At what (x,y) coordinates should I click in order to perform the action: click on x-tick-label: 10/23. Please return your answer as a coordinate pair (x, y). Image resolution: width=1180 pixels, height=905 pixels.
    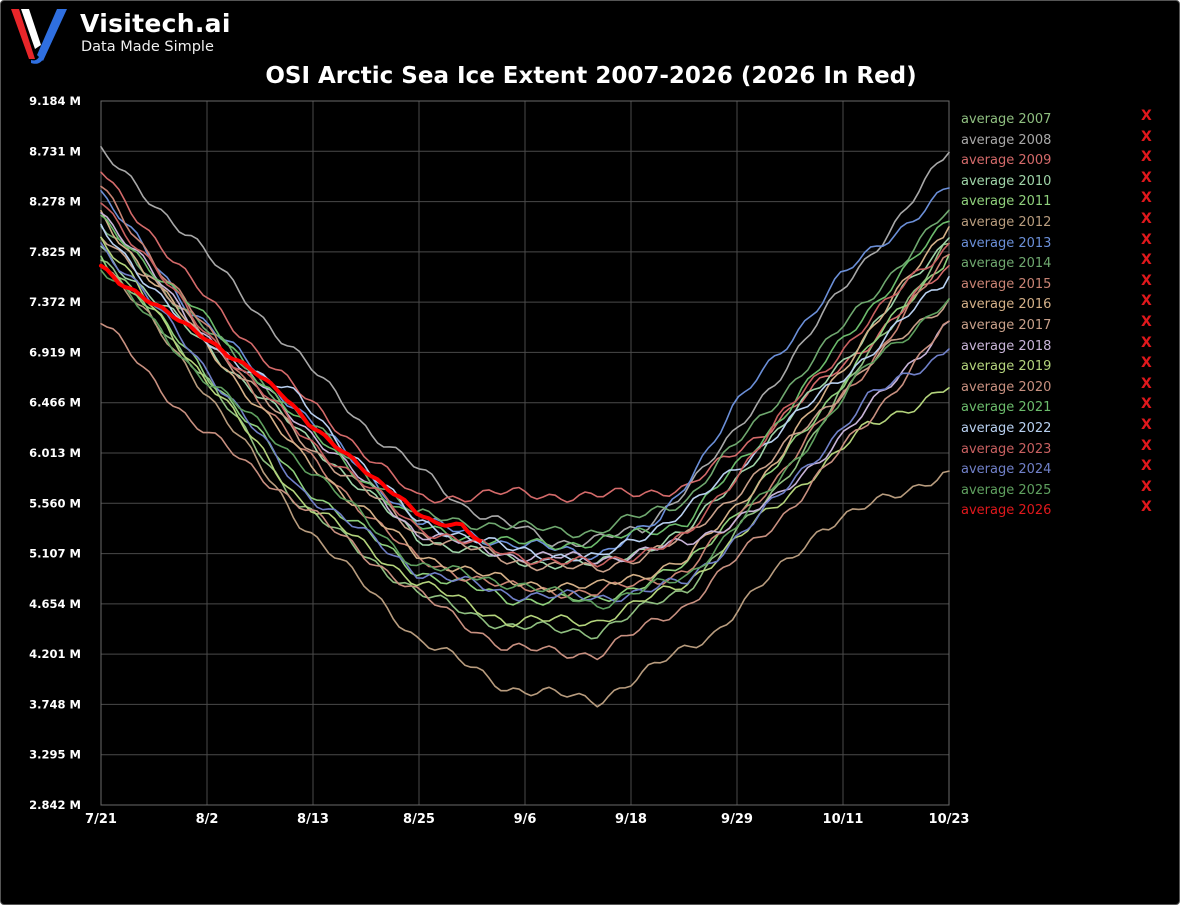
    Looking at the image, I should click on (949, 819).